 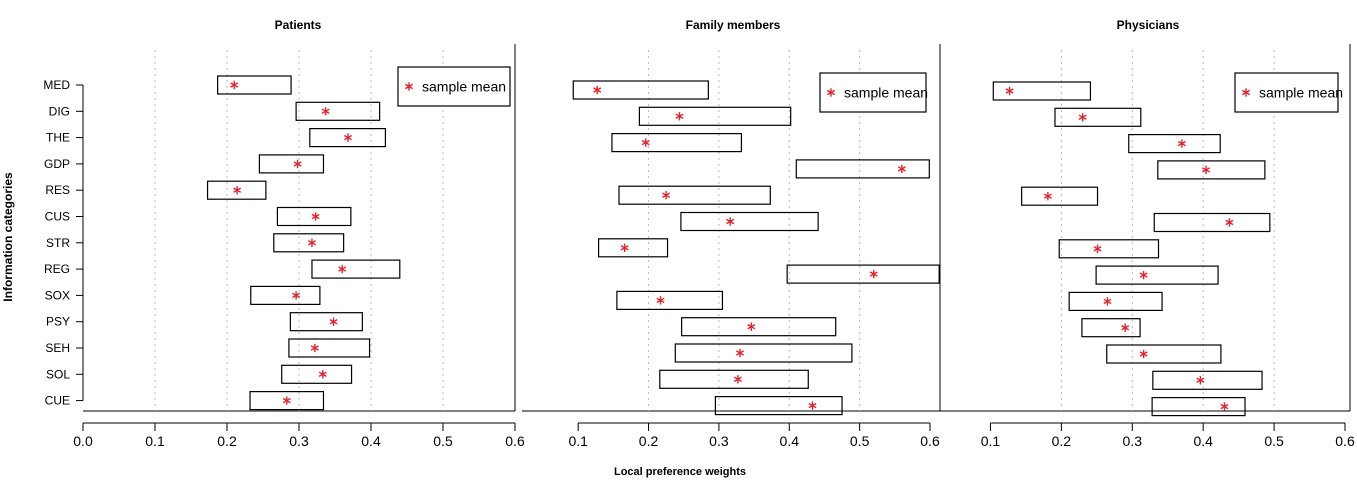 What do you see at coordinates (443, 441) in the screenshot?
I see `panel-0-x-tick-label: 0.5` at bounding box center [443, 441].